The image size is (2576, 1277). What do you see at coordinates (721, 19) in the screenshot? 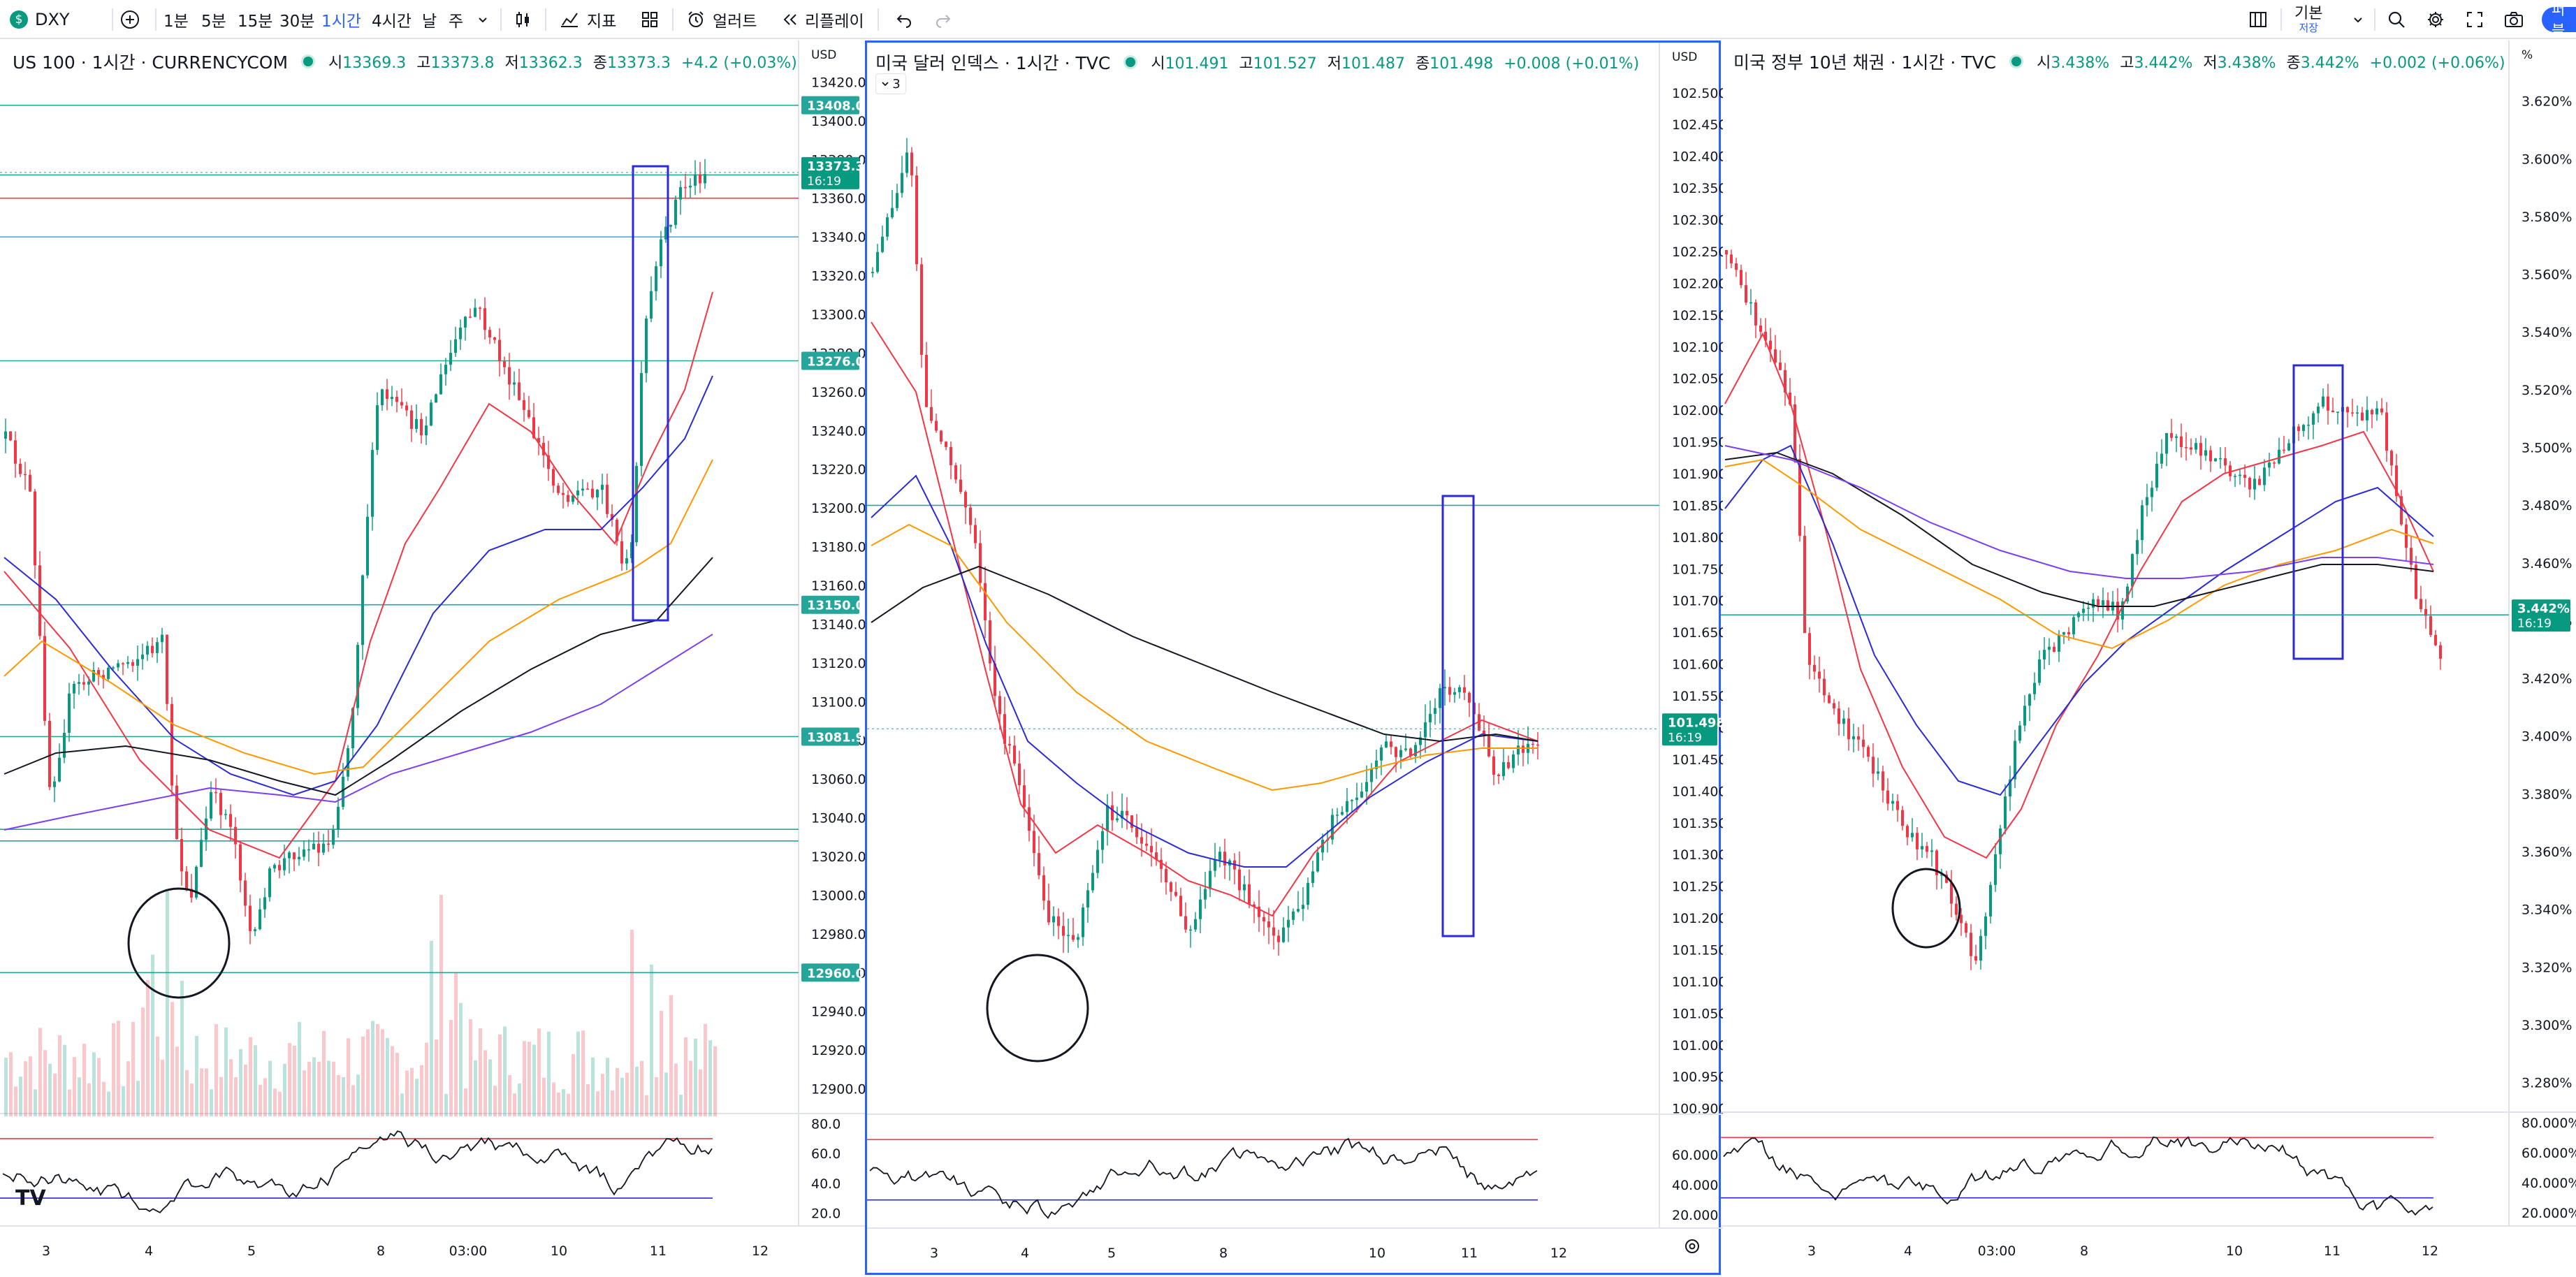
I see `alert-button: 얼러트` at bounding box center [721, 19].